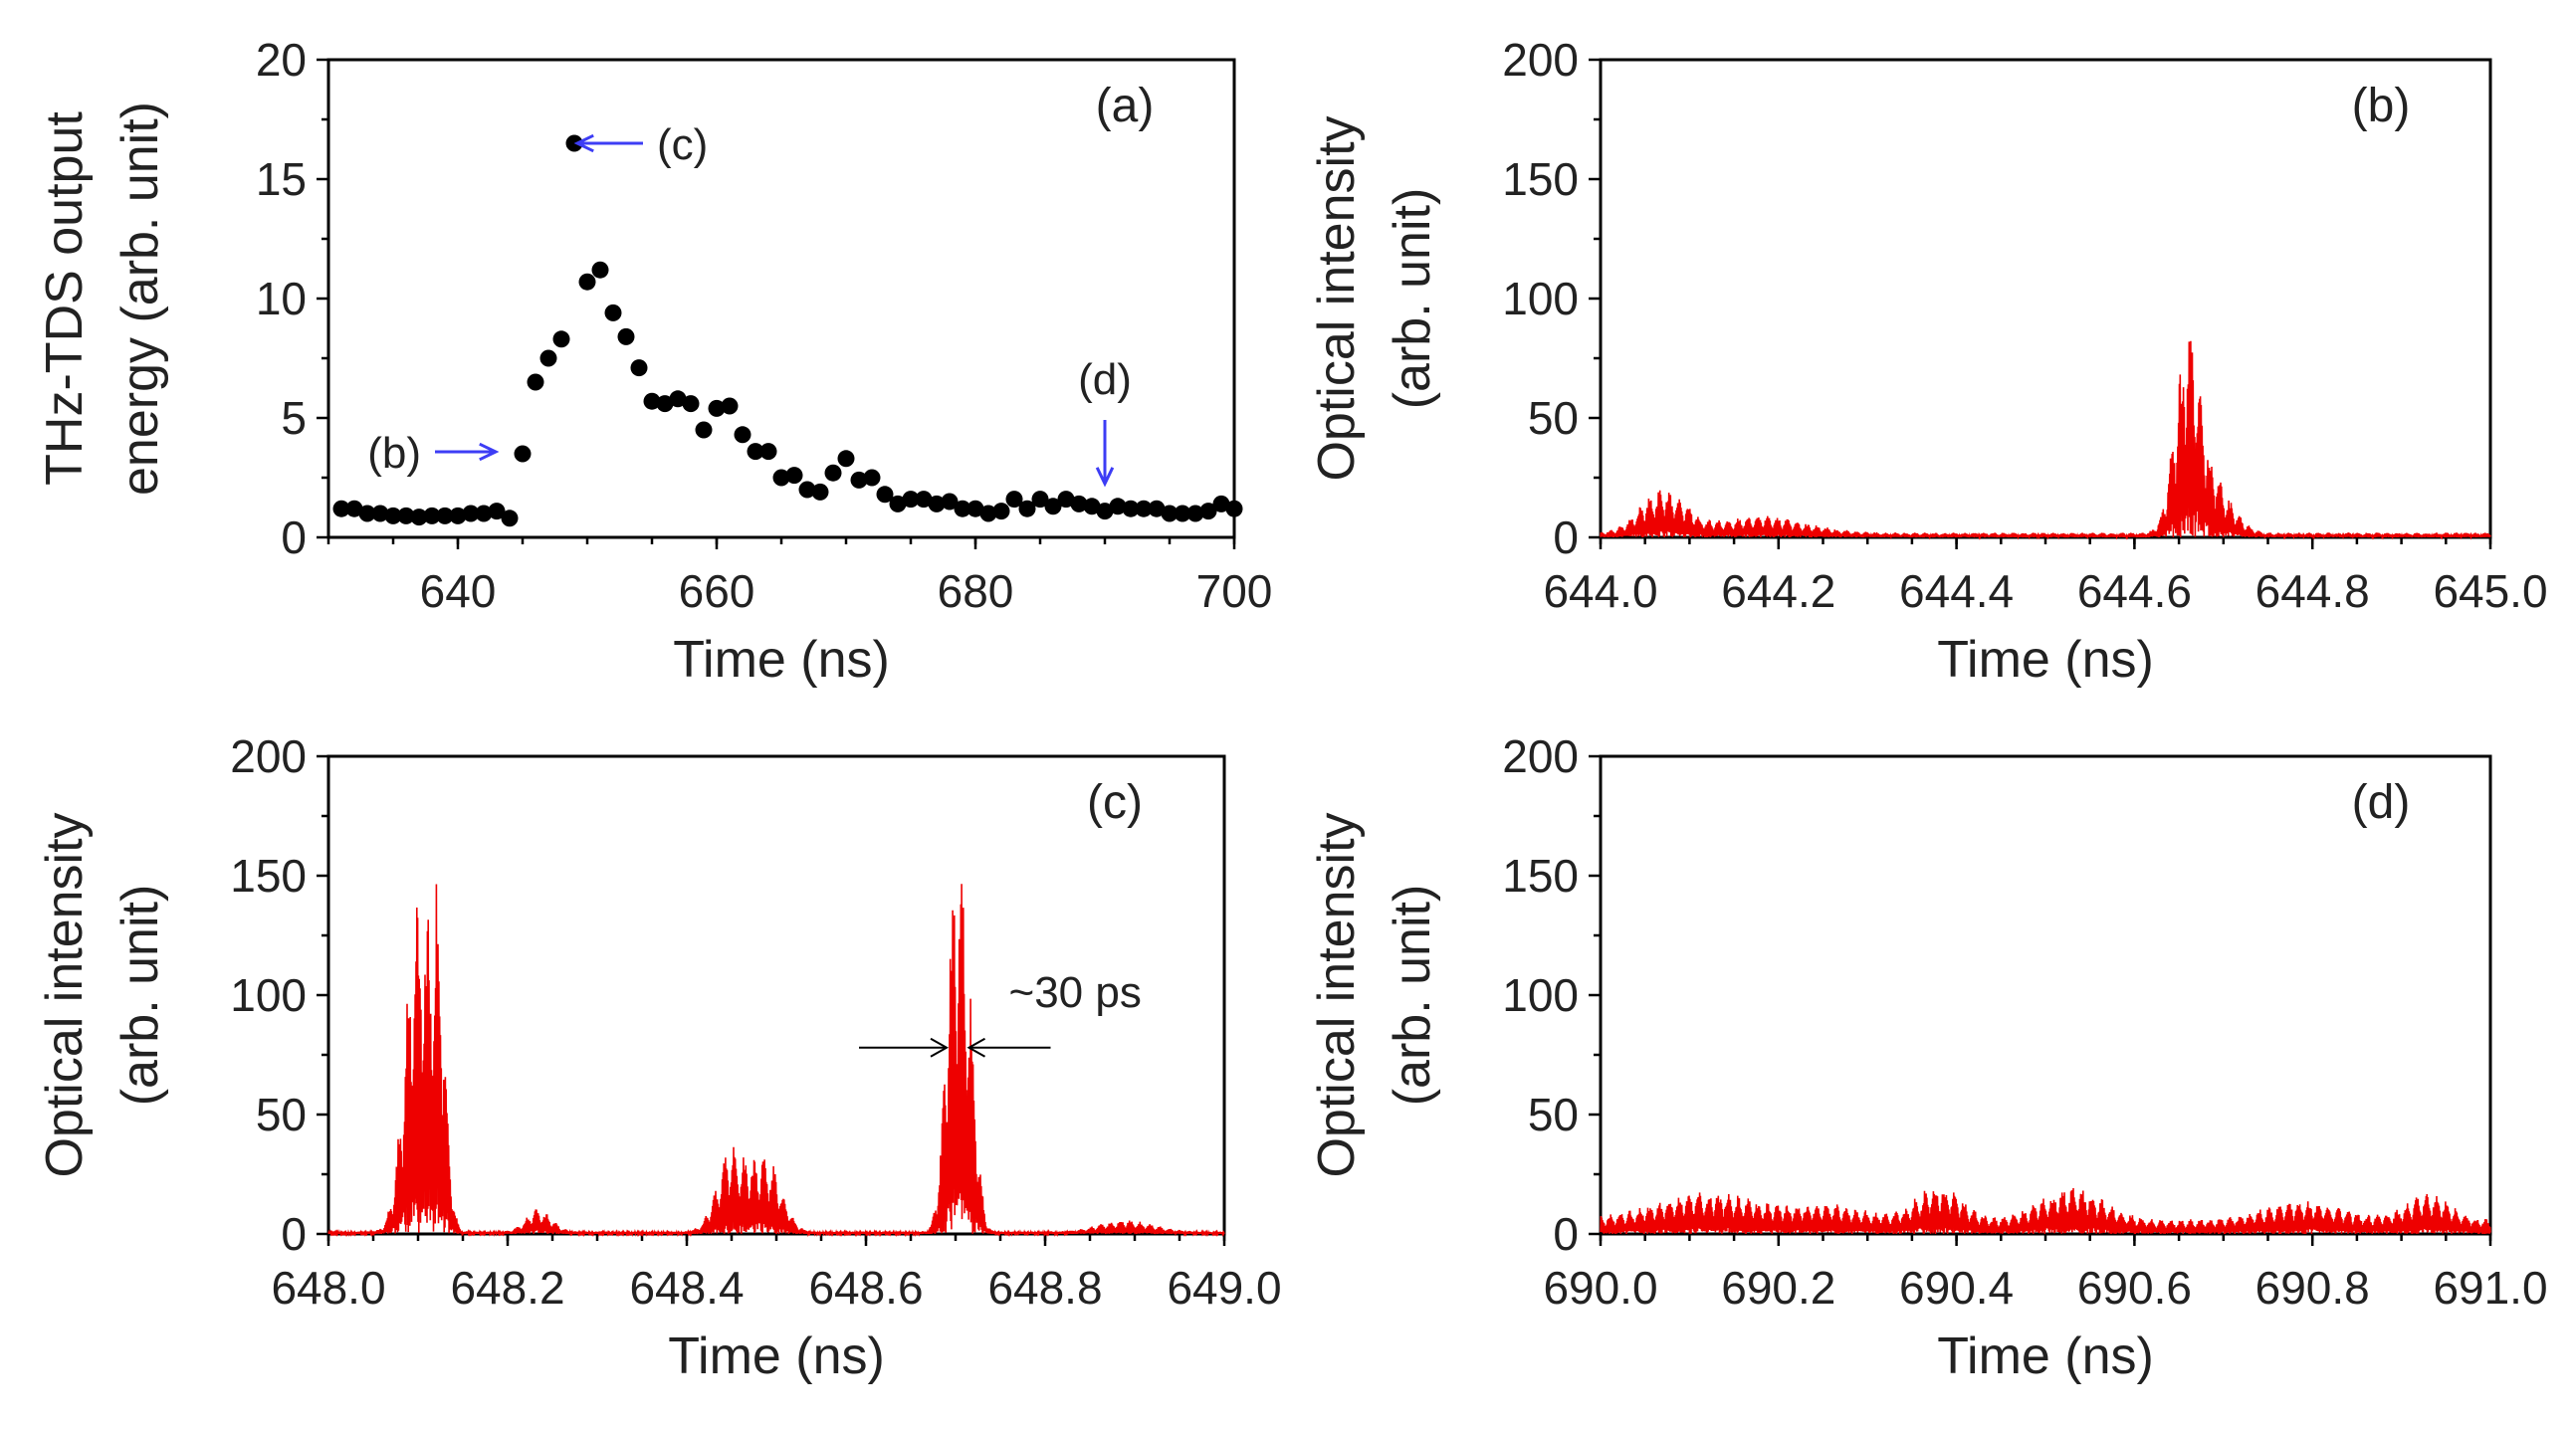 Image resolution: width=2576 pixels, height=1429 pixels. Describe the element at coordinates (1234, 591) in the screenshot. I see `x-tick-label: 700` at that location.